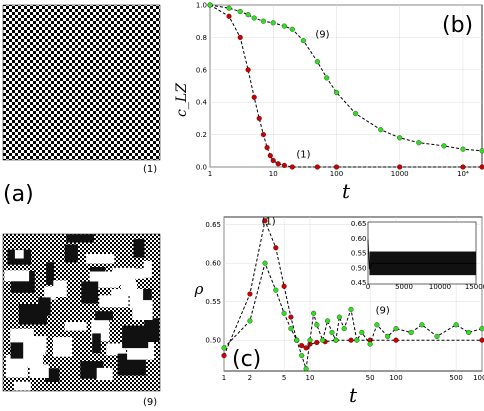 This screenshot has height=411, width=484. What do you see at coordinates (202, 103) in the screenshot?
I see `y-tick-label: 0.4` at bounding box center [202, 103].